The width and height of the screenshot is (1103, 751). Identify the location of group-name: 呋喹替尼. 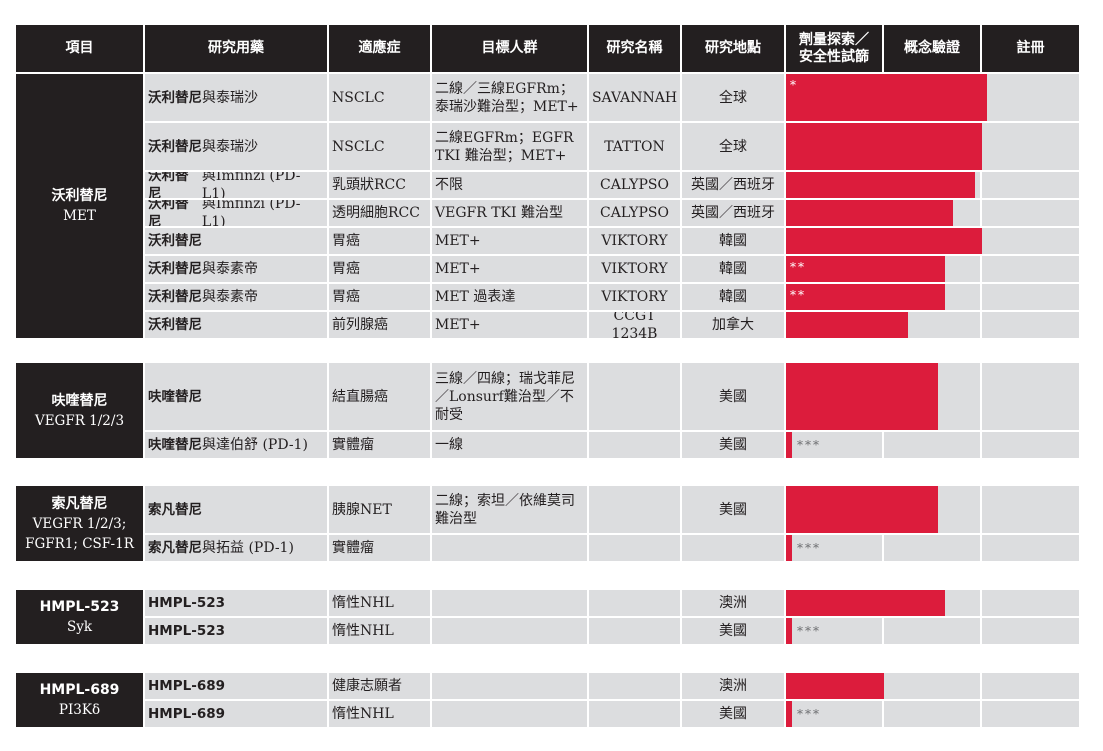
(79, 400).